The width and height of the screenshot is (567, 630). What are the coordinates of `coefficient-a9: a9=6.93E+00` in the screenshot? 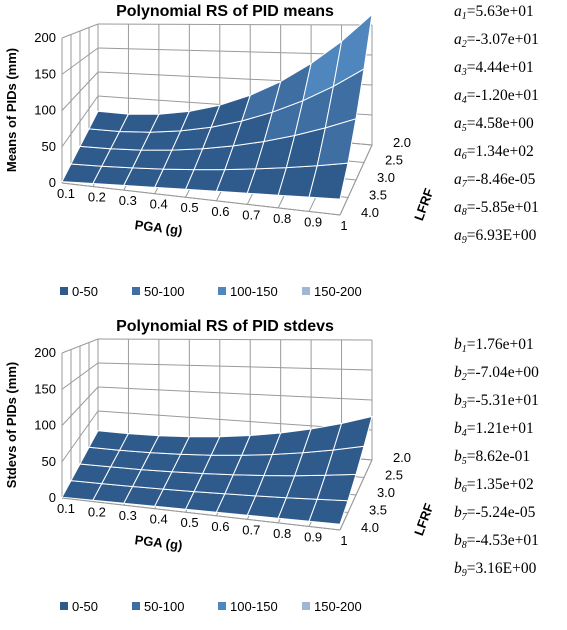 It's located at (510, 238).